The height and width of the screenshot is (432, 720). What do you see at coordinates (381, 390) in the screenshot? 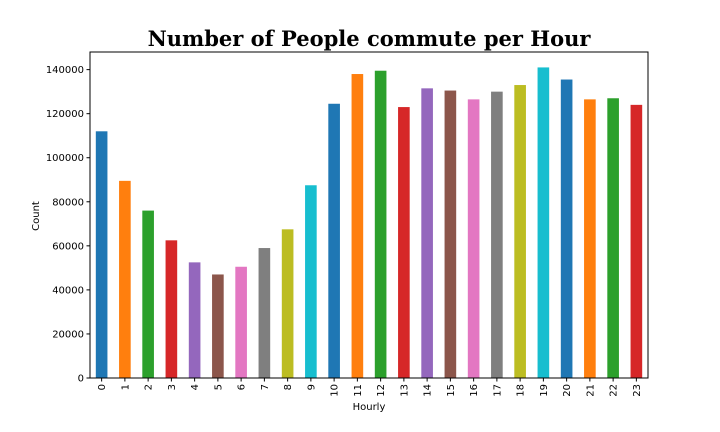
I see `x-tick-label: 12` at bounding box center [381, 390].